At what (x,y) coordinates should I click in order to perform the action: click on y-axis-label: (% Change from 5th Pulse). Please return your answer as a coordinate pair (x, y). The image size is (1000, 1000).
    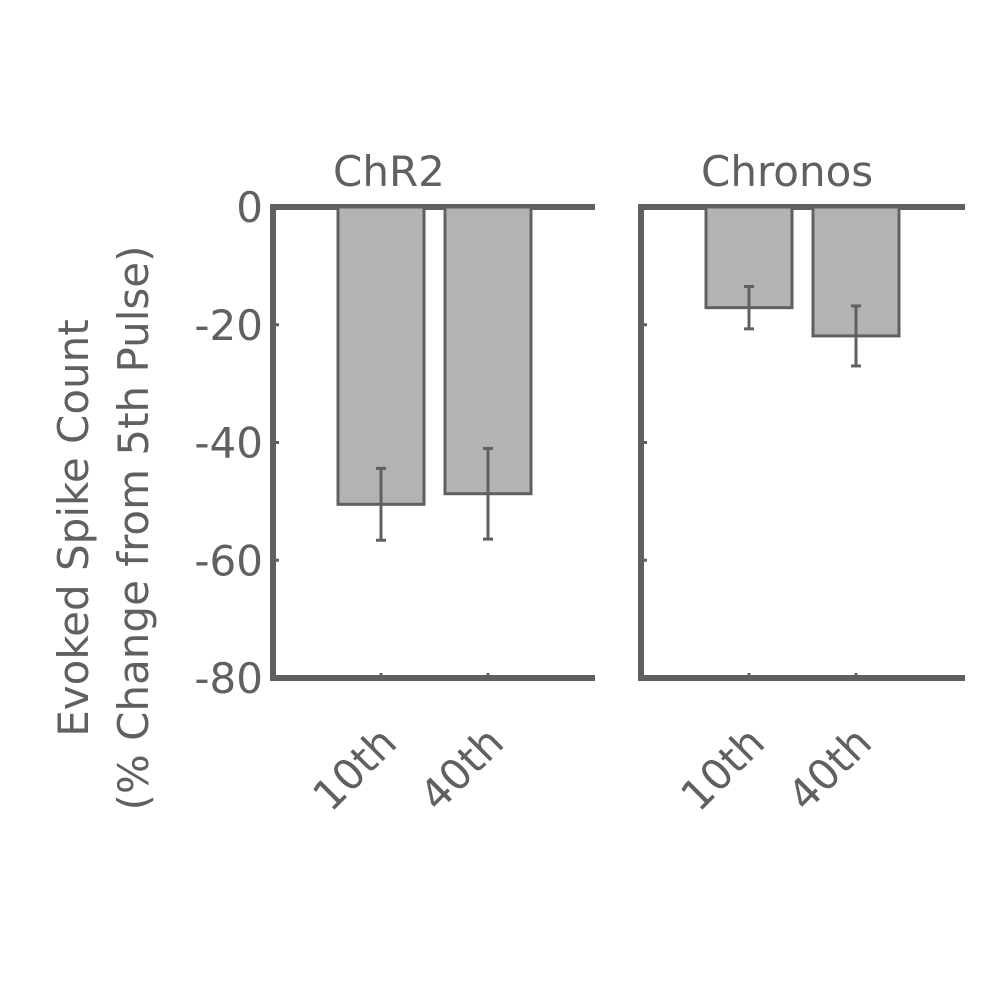
    Looking at the image, I should click on (133, 527).